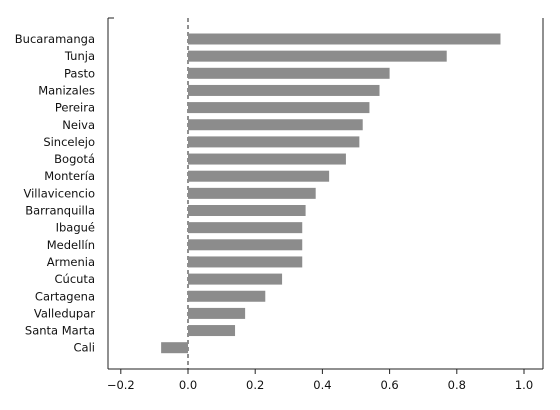 Image resolution: width=560 pixels, height=410 pixels. Describe the element at coordinates (524, 385) in the screenshot. I see `x-tick-label: 1.0` at that location.